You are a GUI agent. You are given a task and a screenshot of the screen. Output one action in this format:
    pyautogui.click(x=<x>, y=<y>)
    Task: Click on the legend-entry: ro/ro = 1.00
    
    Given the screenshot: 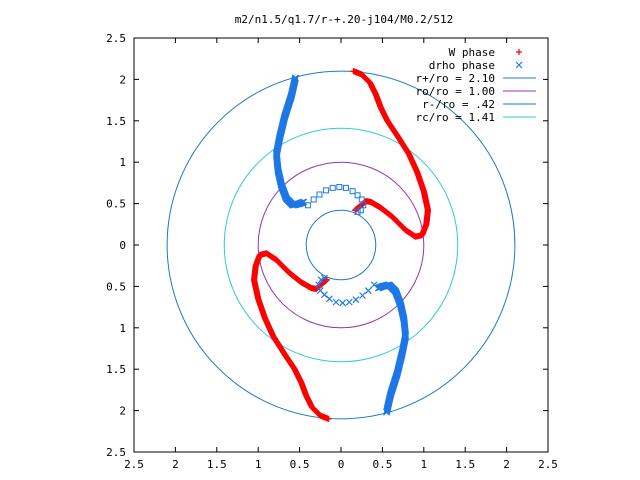 What is the action you would take?
    pyautogui.click(x=476, y=91)
    